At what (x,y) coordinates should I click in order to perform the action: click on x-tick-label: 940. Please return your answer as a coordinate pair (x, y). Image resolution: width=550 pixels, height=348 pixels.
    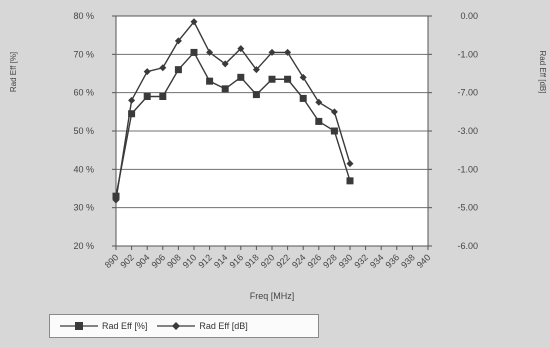
    Looking at the image, I should click on (424, 261).